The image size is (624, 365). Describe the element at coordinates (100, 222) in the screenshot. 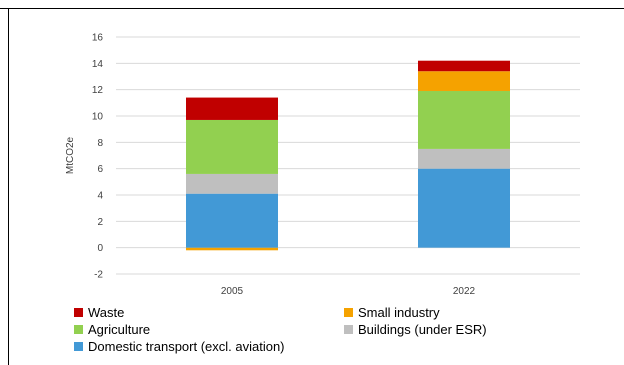

I see `y-tick-label: 2` at that location.